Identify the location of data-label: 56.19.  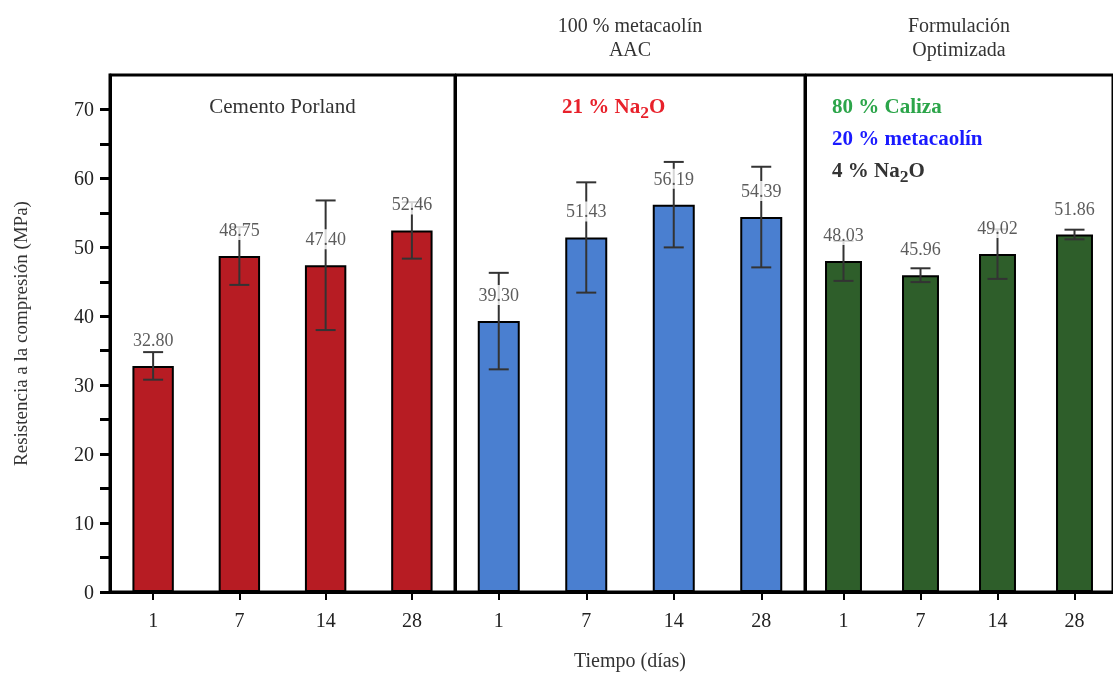
(673, 178).